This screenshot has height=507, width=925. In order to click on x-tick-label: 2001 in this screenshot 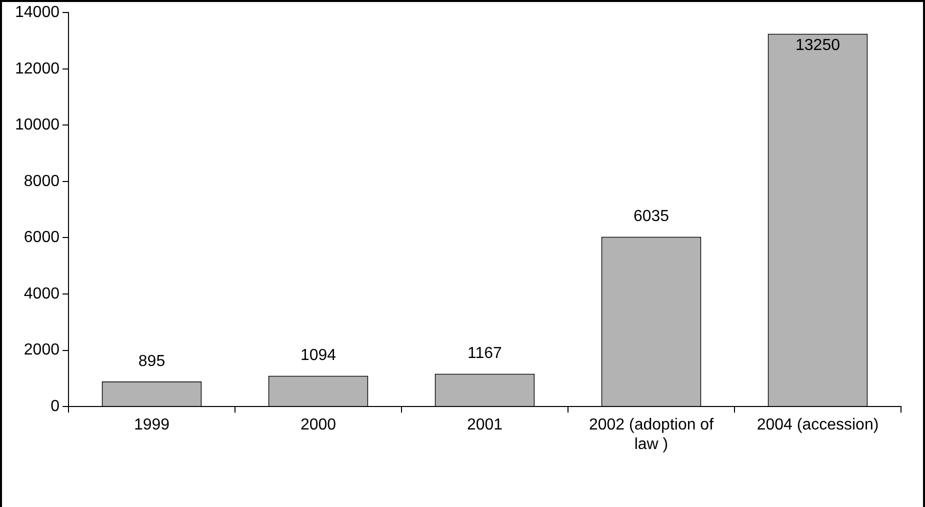, I will do `click(484, 425)`.